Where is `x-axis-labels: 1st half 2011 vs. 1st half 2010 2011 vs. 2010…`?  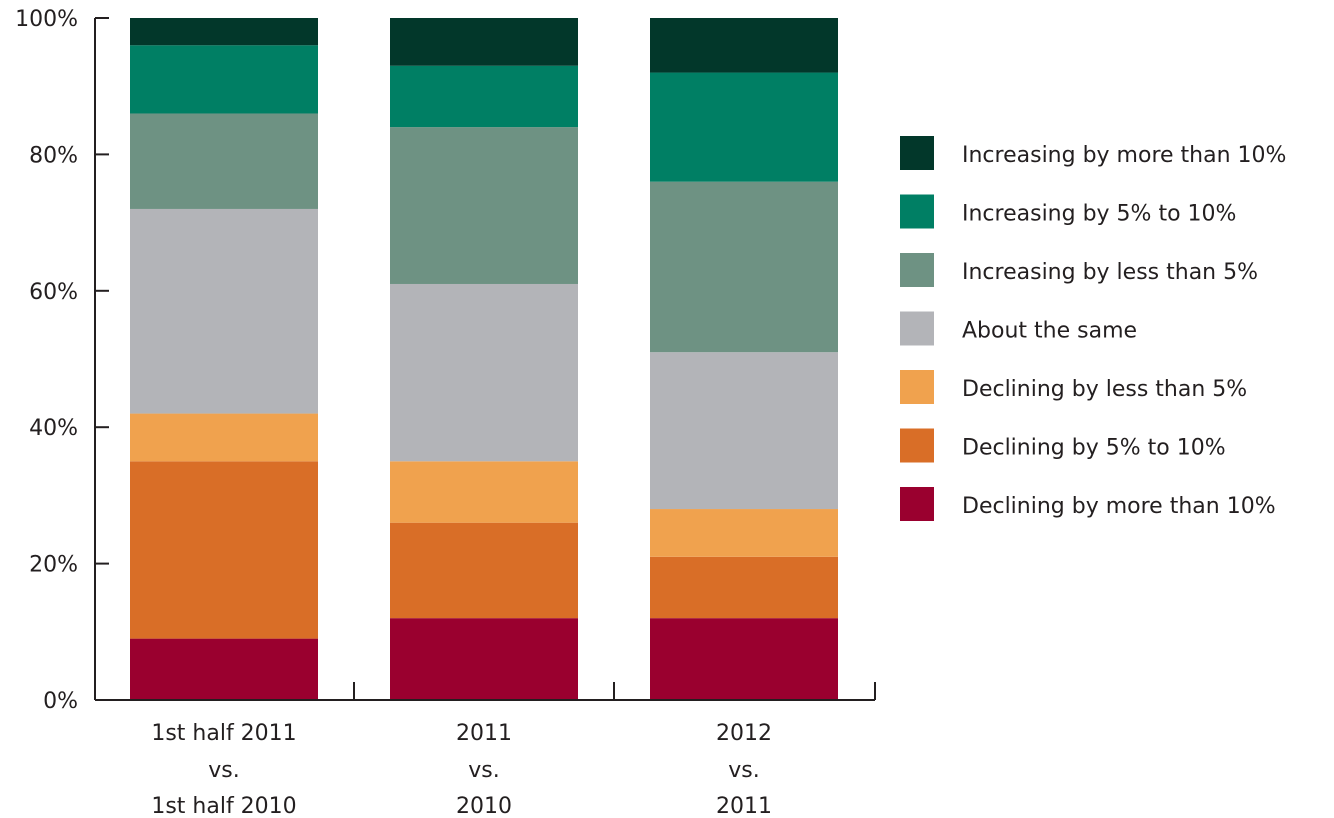
x-axis-labels: 1st half 2011 vs. 1st half 2010 2011 vs. 2010… is located at coordinates (461, 769).